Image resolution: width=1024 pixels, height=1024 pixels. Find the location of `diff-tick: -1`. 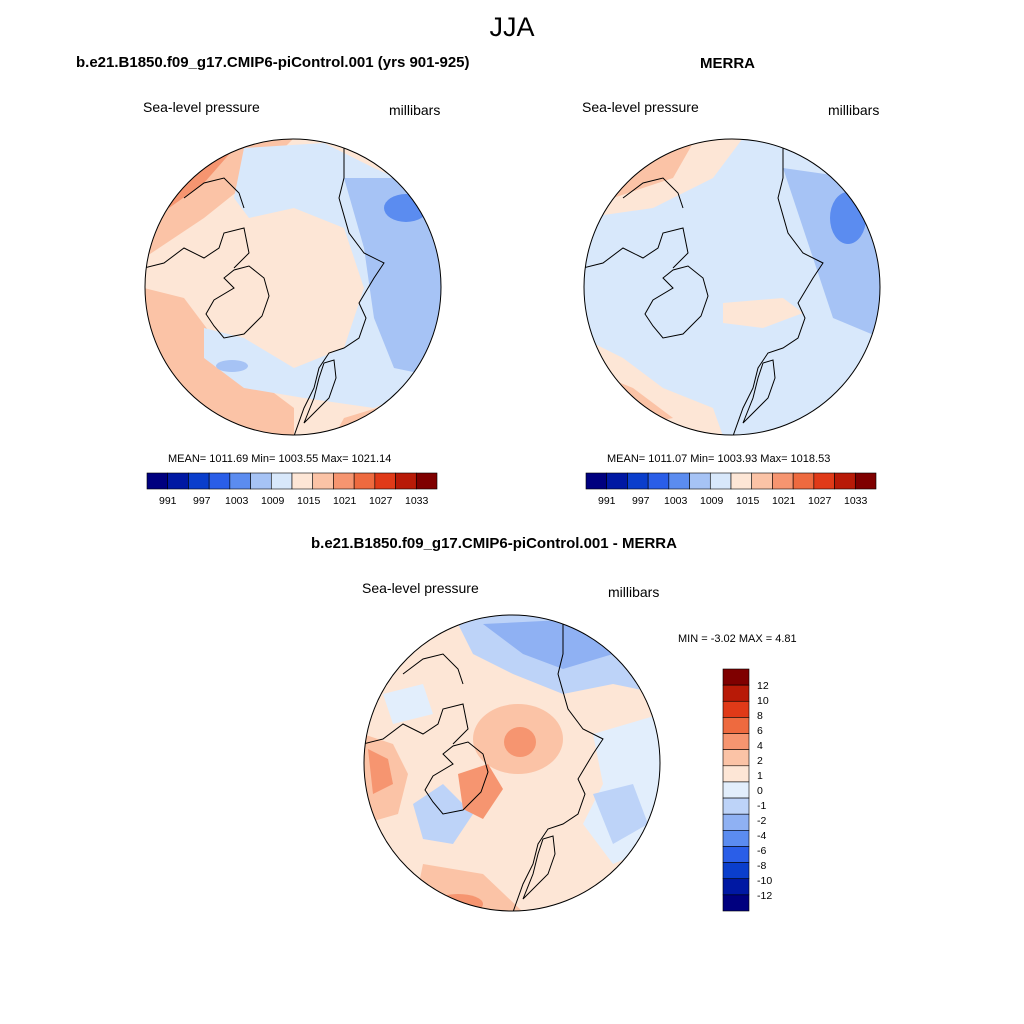

diff-tick: -1 is located at coordinates (762, 806).